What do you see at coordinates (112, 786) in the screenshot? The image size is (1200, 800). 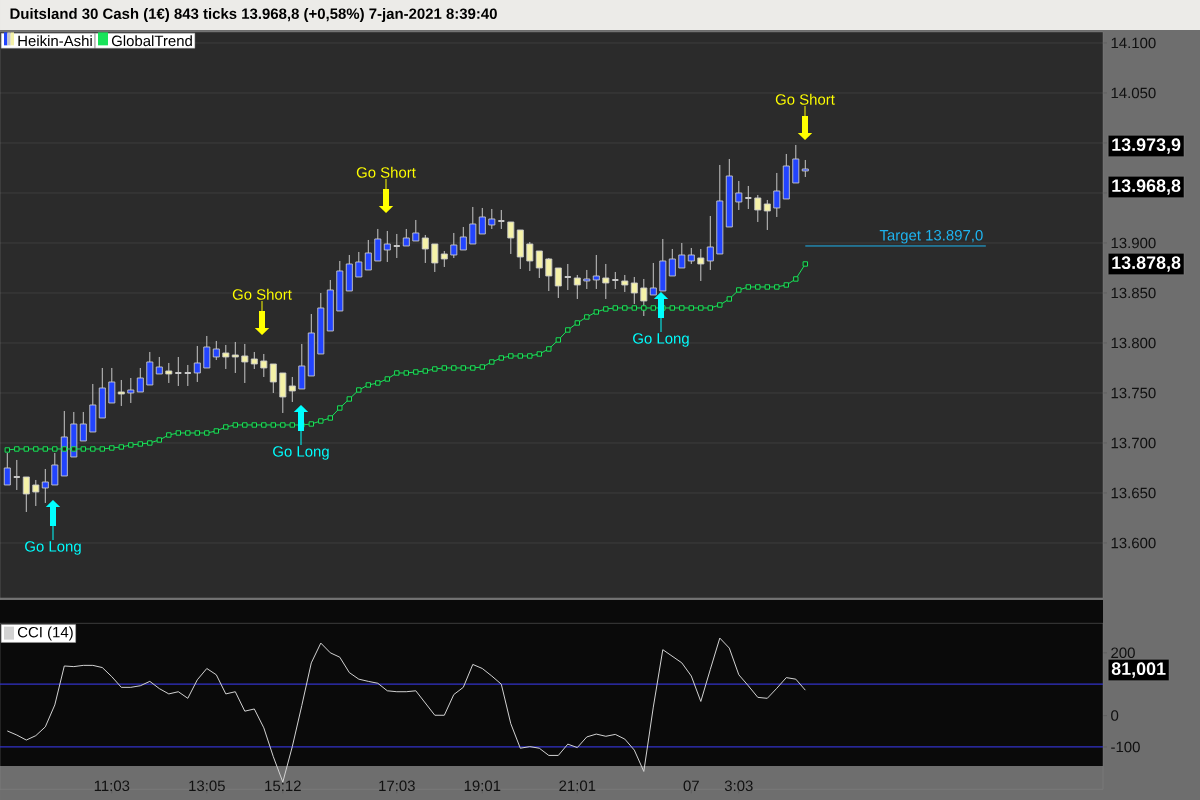 I see `x-tick-label: 11:03` at bounding box center [112, 786].